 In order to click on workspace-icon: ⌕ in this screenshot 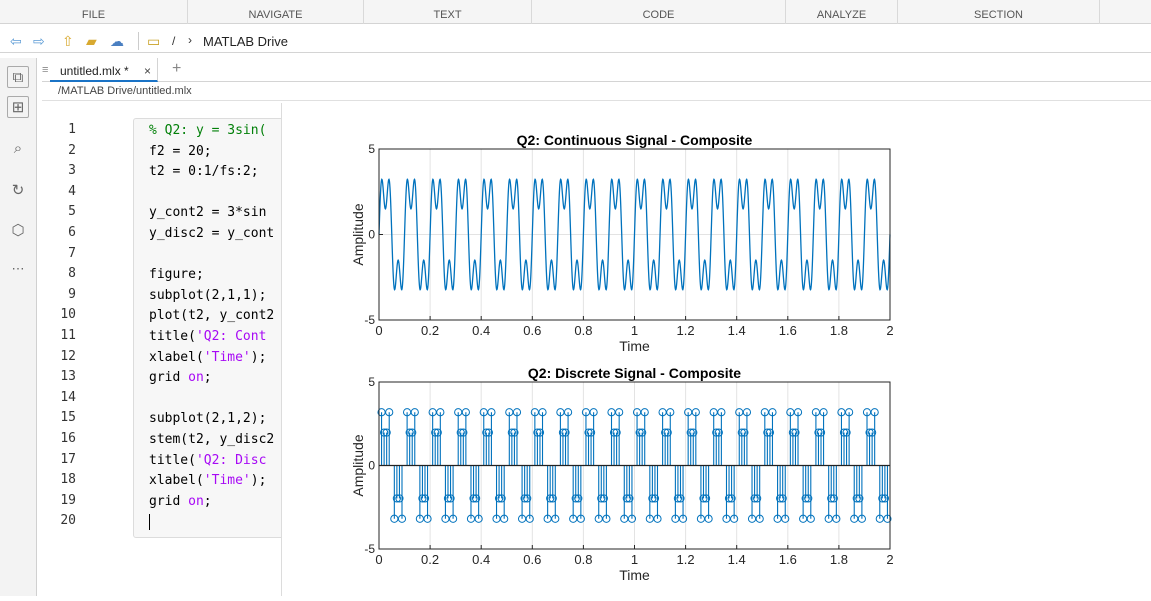, I will do `click(18, 148)`.